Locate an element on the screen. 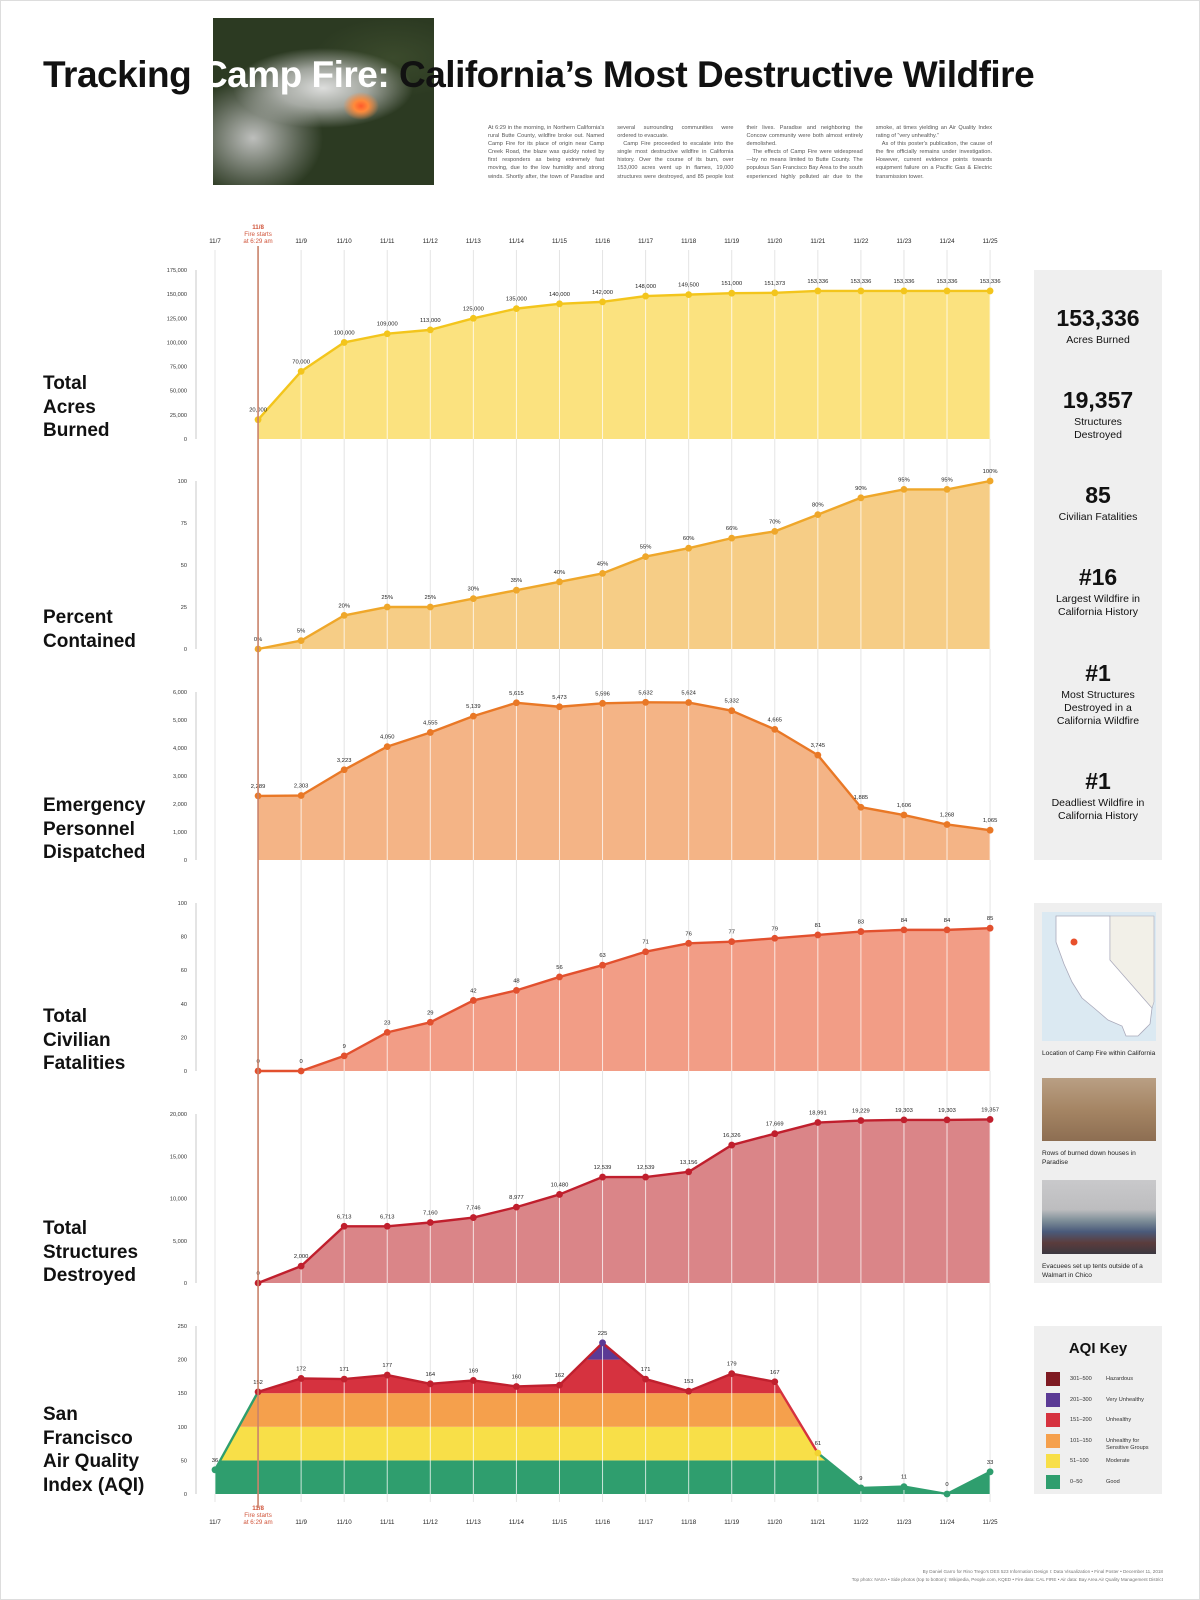 This screenshot has height=1600, width=1200. data-label: 83 is located at coordinates (861, 923).